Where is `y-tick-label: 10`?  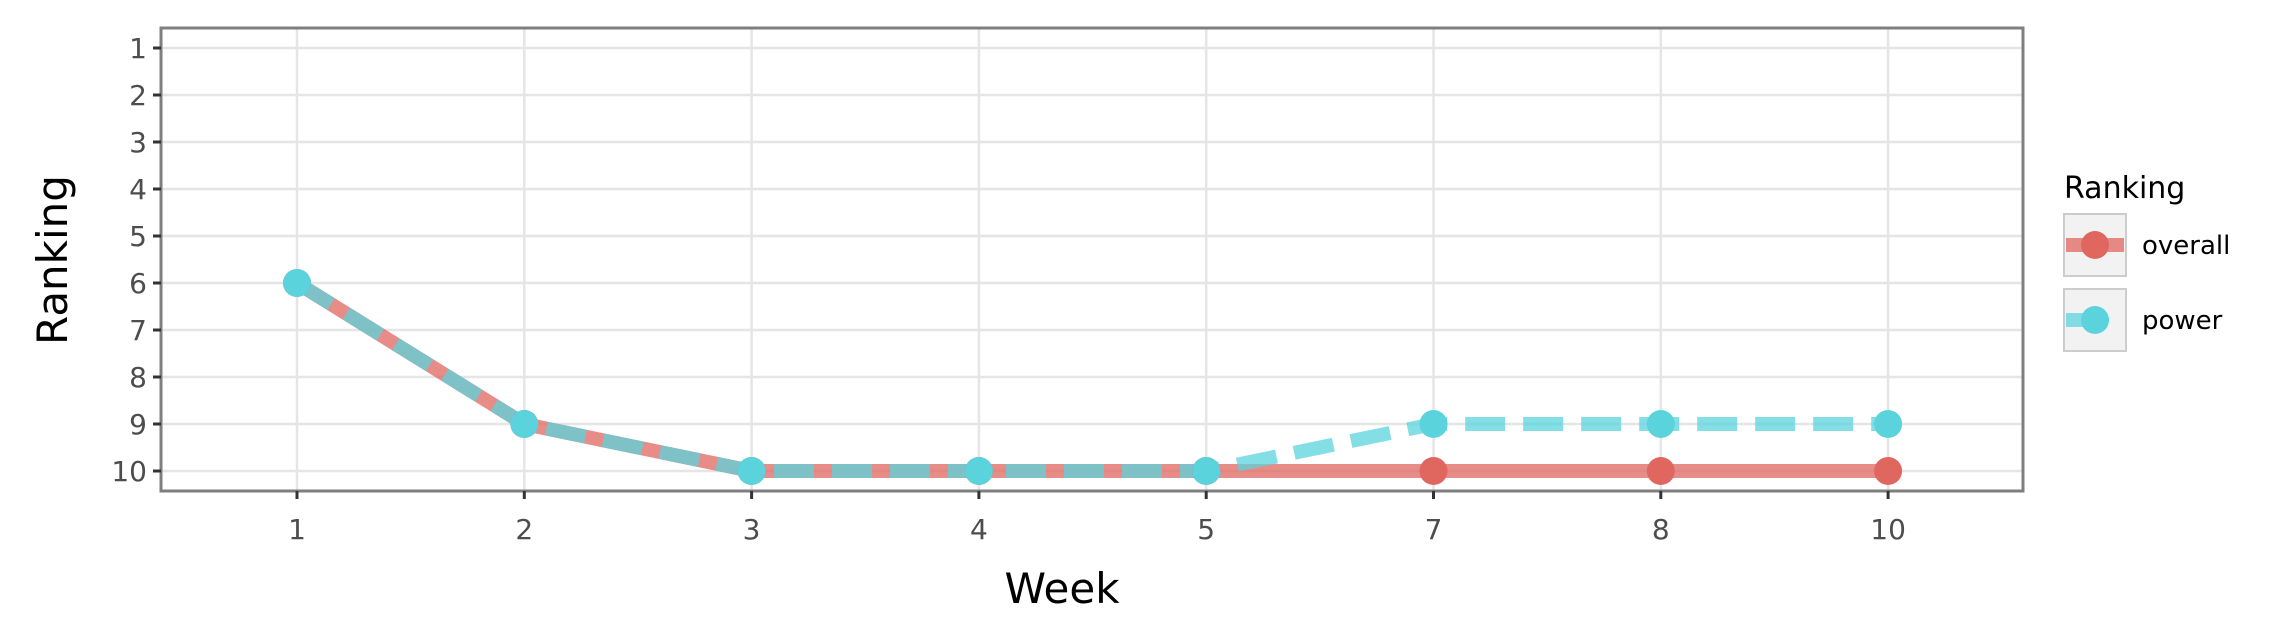
y-tick-label: 10 is located at coordinates (129, 471).